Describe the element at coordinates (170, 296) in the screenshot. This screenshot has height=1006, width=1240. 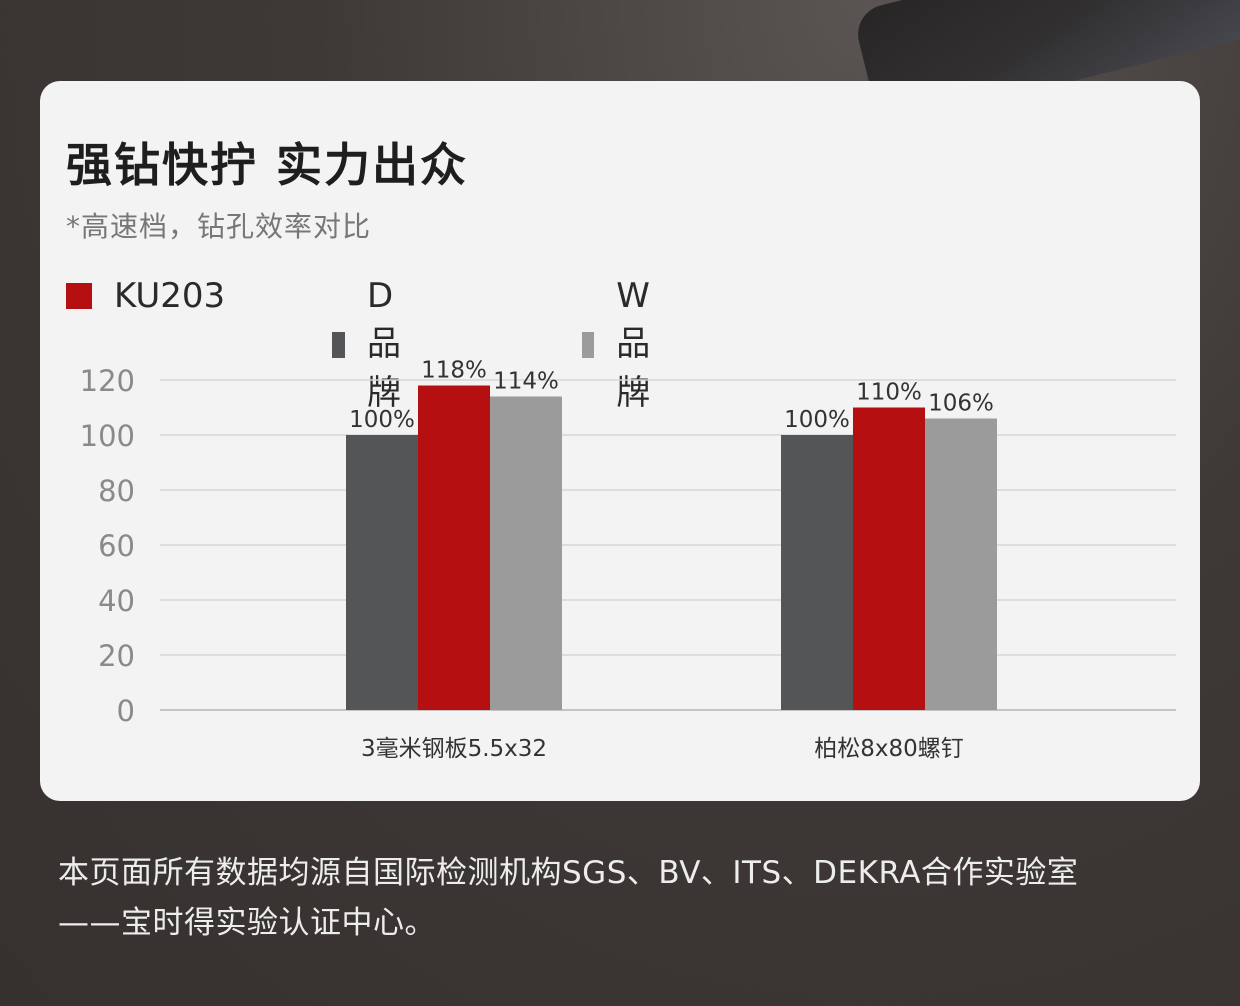
I see `legend-label: KU203` at that location.